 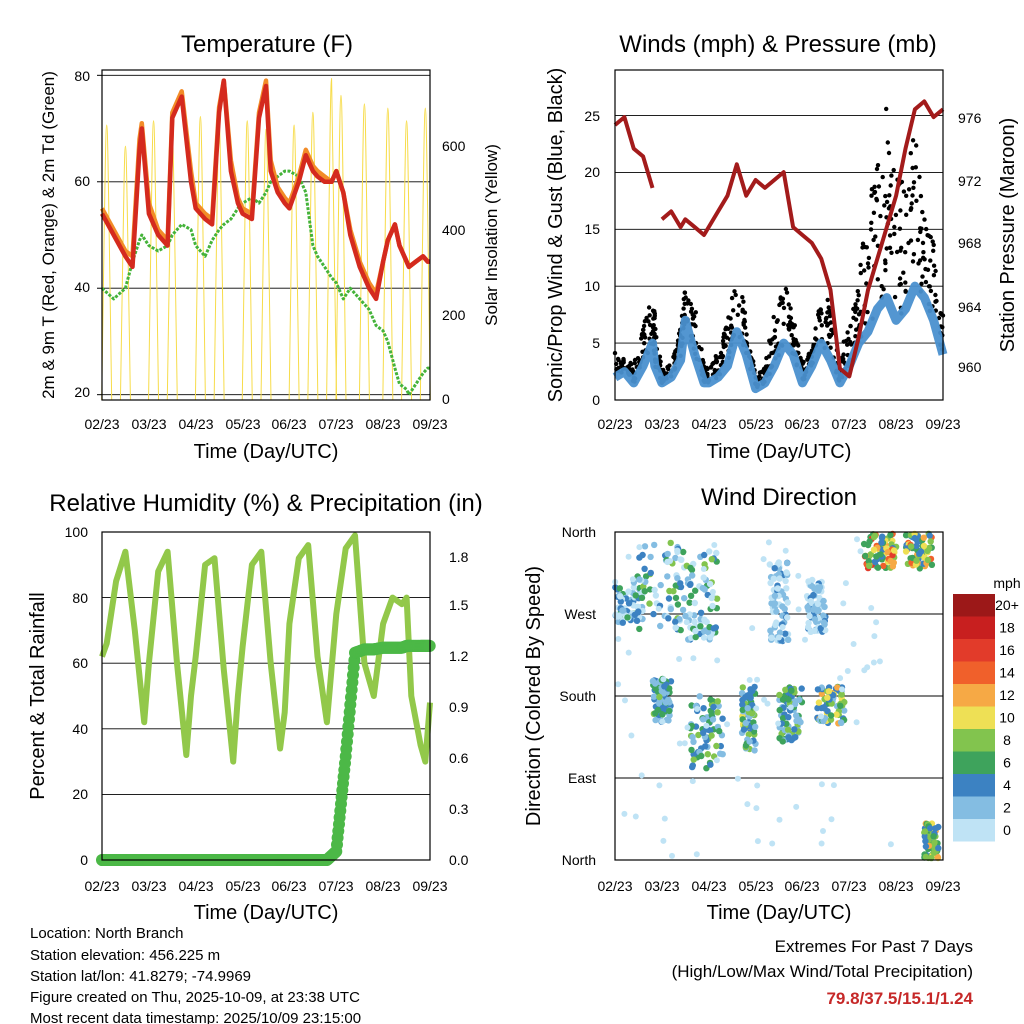 I want to click on precip-ytick: 0.9, so click(x=459, y=707).